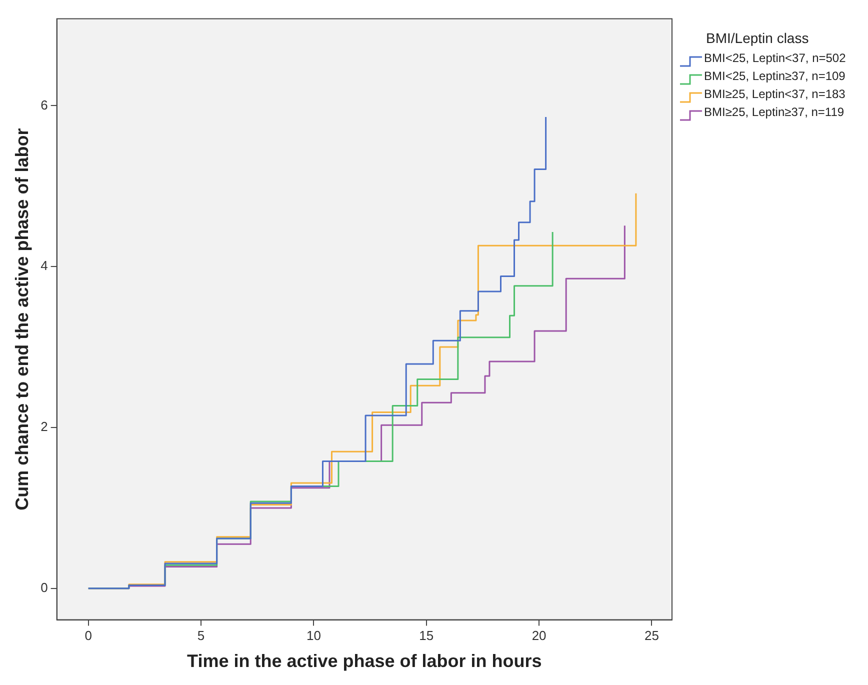 The width and height of the screenshot is (868, 685). Describe the element at coordinates (313, 636) in the screenshot. I see `x-tick-label: 10` at that location.